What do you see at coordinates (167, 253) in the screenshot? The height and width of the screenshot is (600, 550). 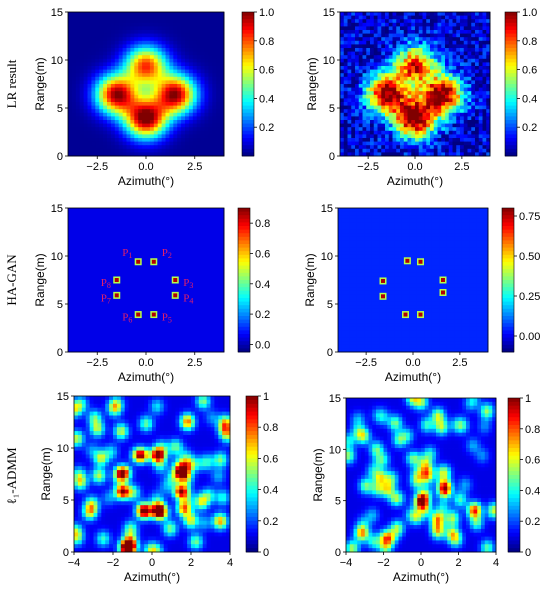 I see `point-label: P2` at bounding box center [167, 253].